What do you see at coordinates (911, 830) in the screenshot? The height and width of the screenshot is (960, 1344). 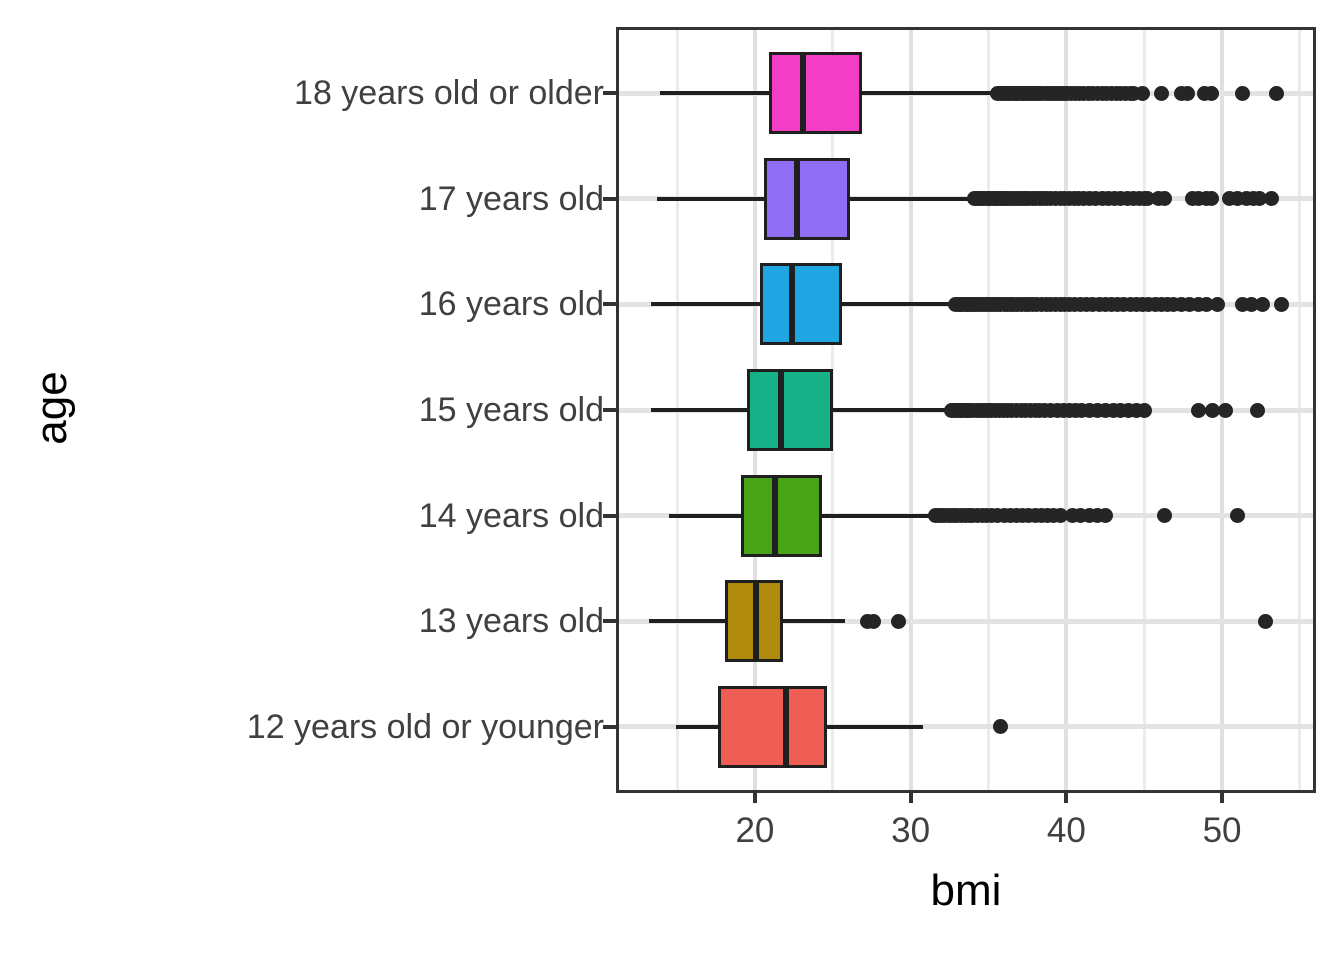 I see `x-tick-label: 30` at bounding box center [911, 830].